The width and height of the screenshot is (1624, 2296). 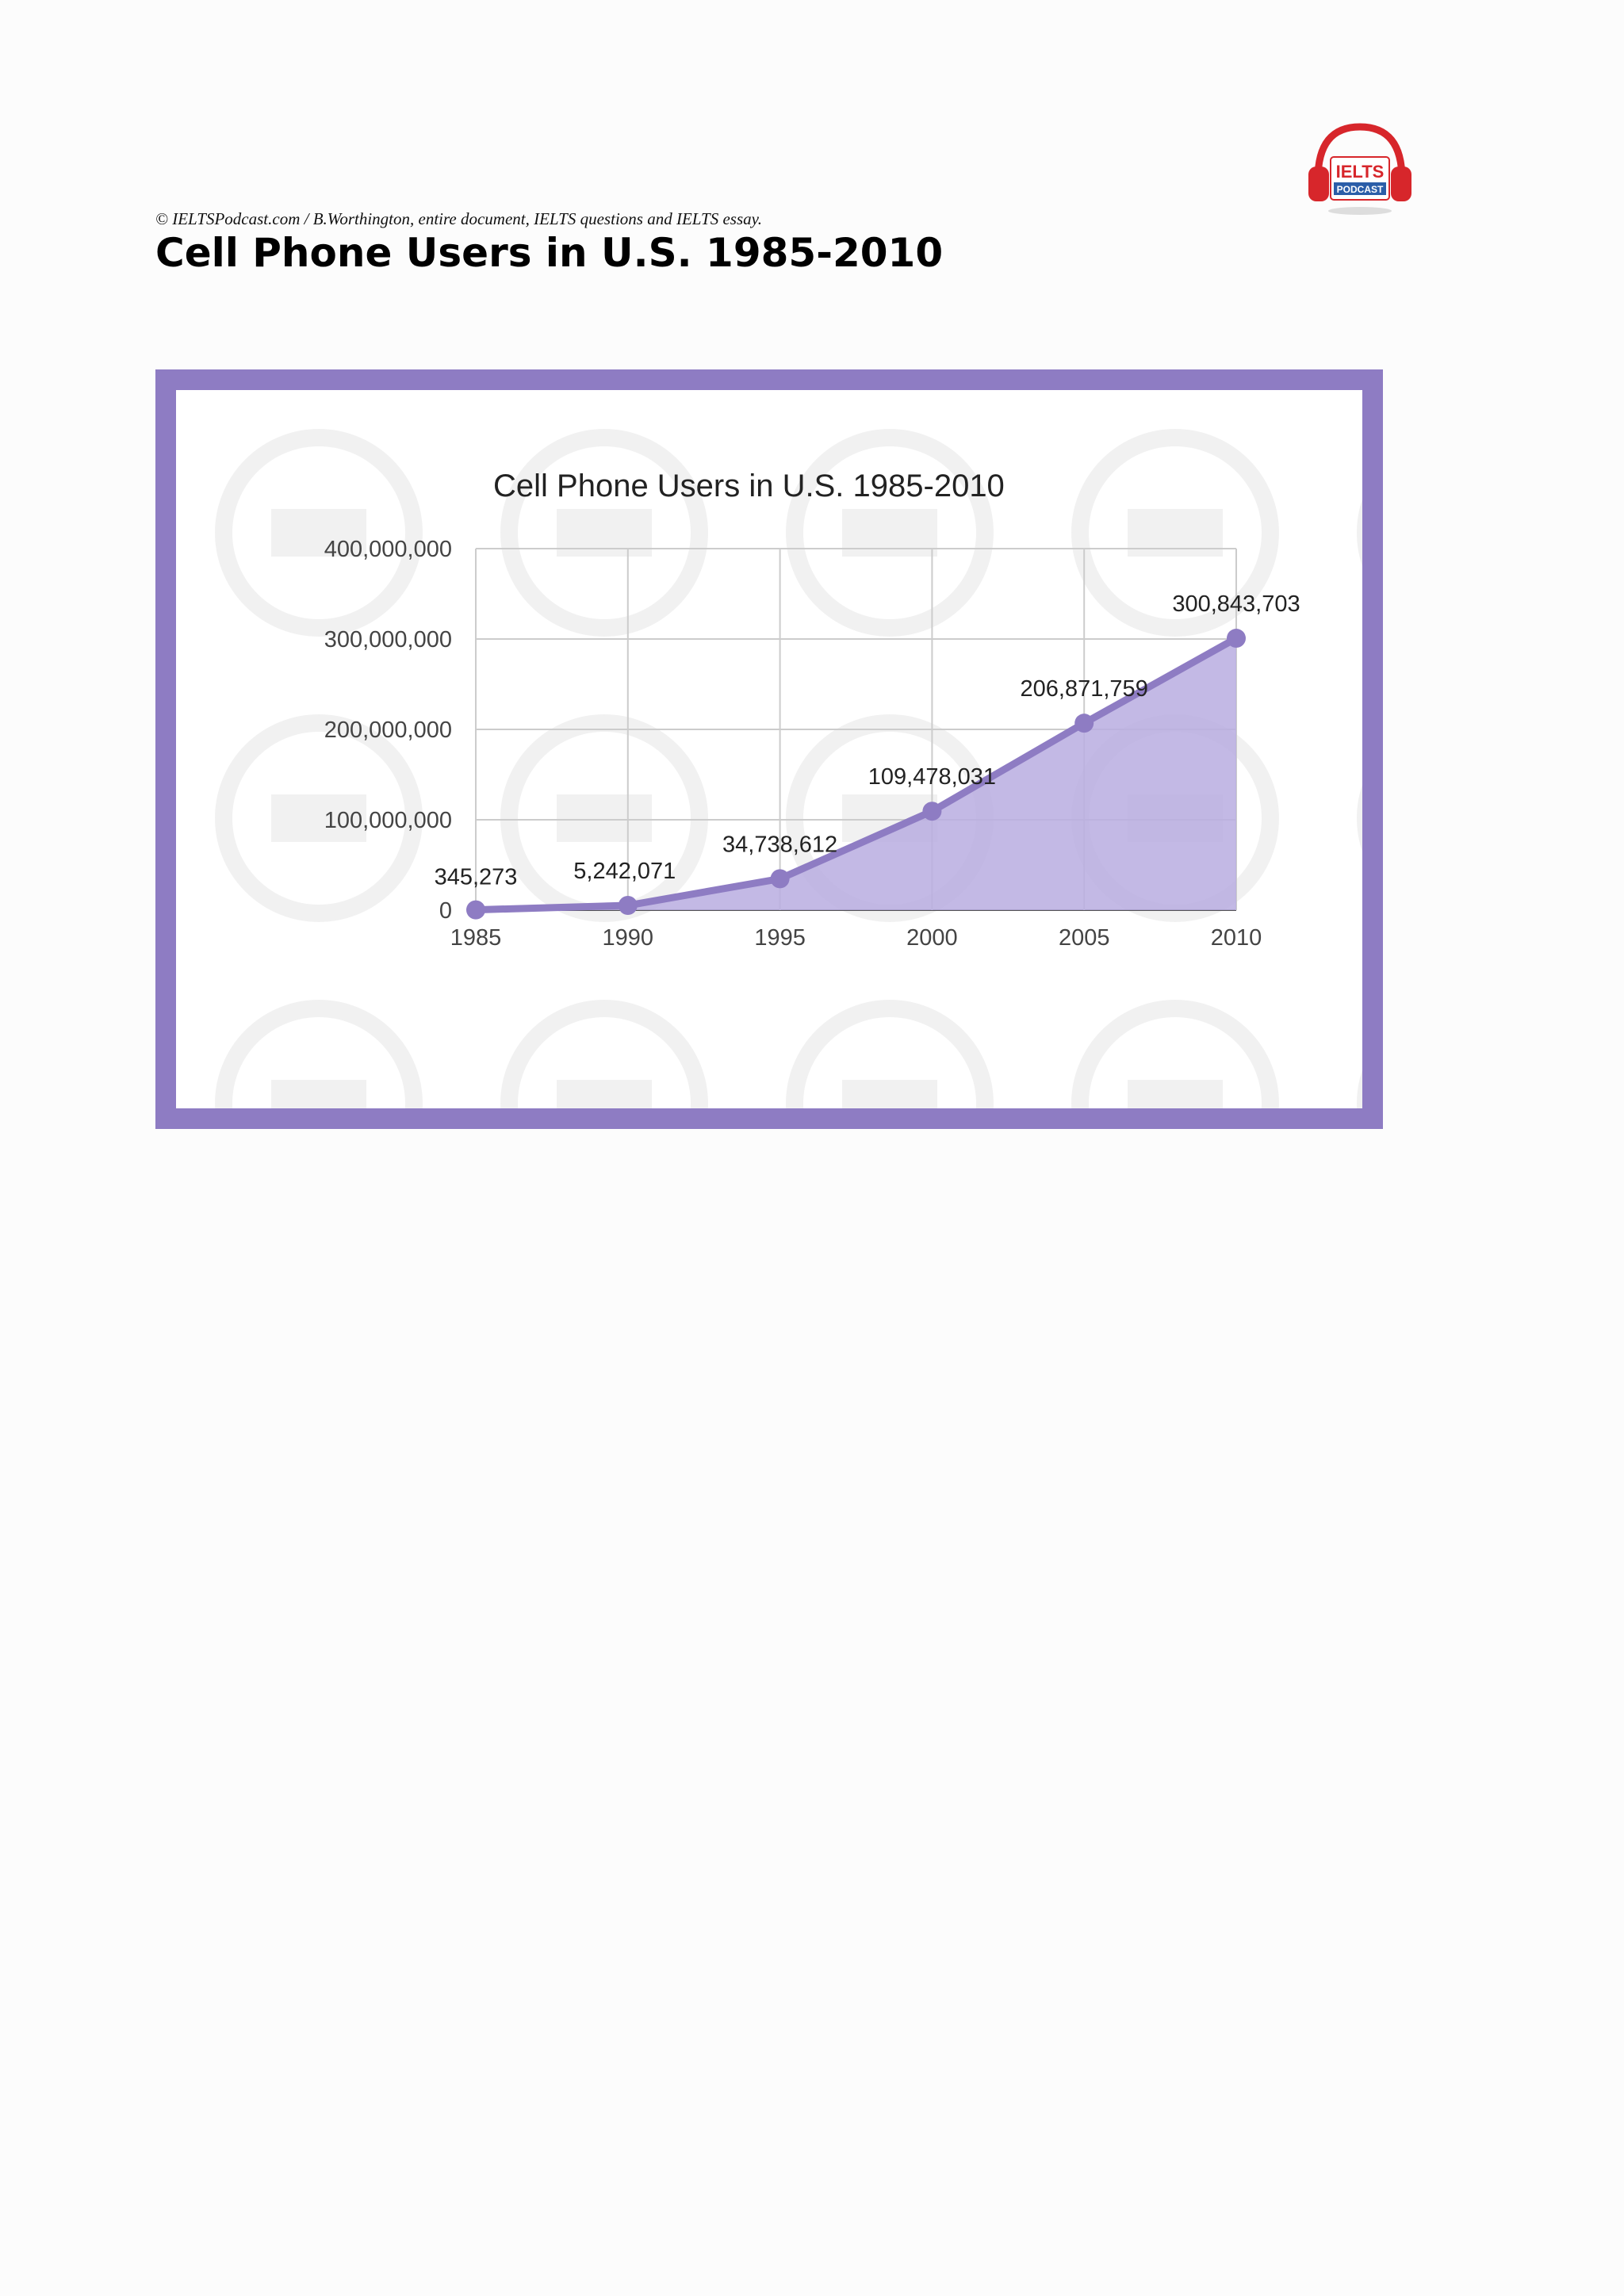 What do you see at coordinates (1236, 938) in the screenshot?
I see `x-tick-label: 2010` at bounding box center [1236, 938].